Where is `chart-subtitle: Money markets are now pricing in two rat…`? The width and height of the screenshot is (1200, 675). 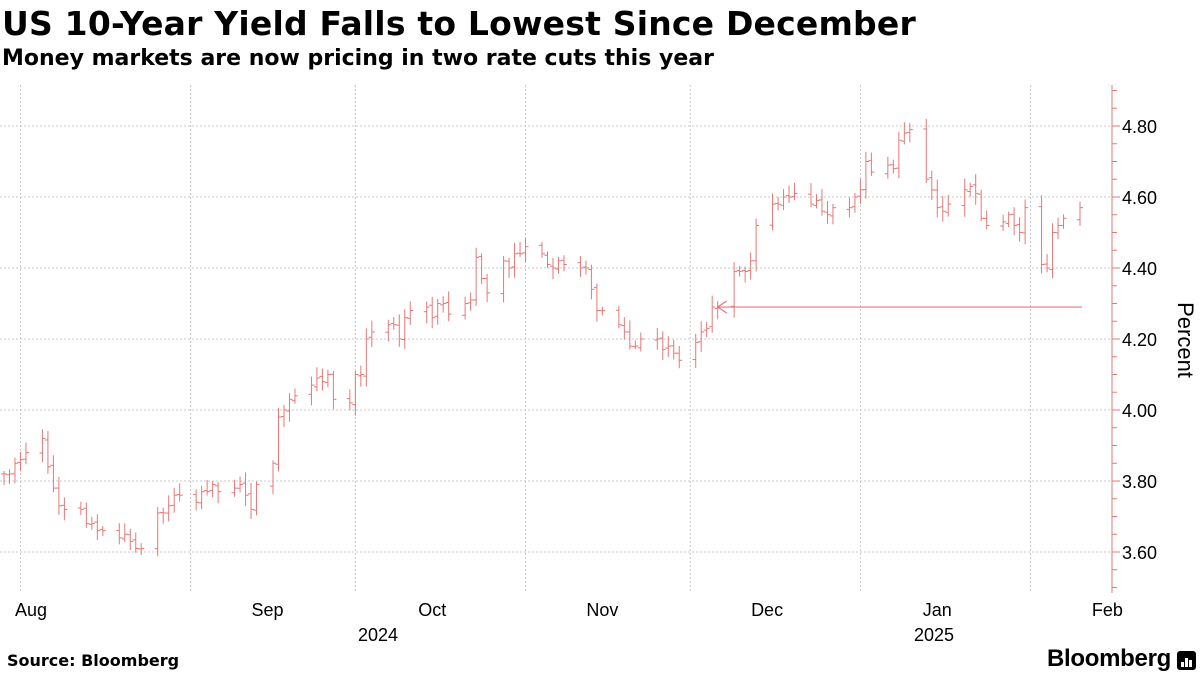
chart-subtitle: Money markets are now pricing in two rat… is located at coordinates (358, 58).